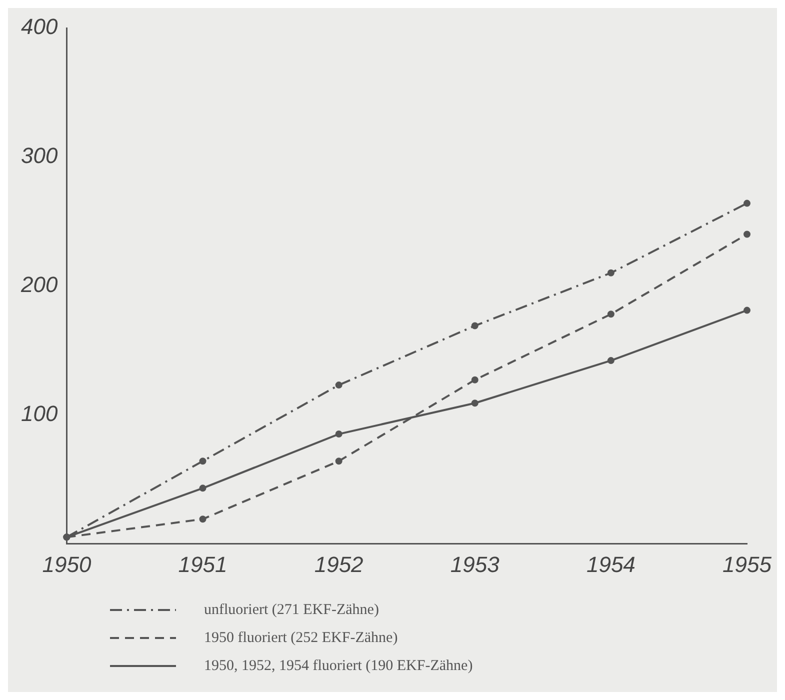 The height and width of the screenshot is (700, 785). What do you see at coordinates (39, 155) in the screenshot?
I see `y-tick-label: 300` at bounding box center [39, 155].